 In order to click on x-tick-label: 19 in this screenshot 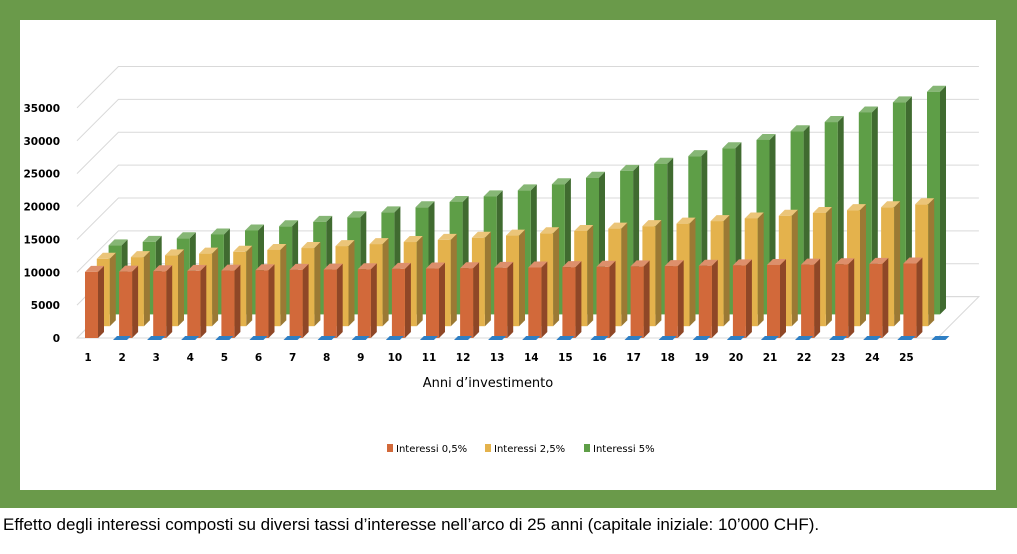, I will do `click(701, 358)`.